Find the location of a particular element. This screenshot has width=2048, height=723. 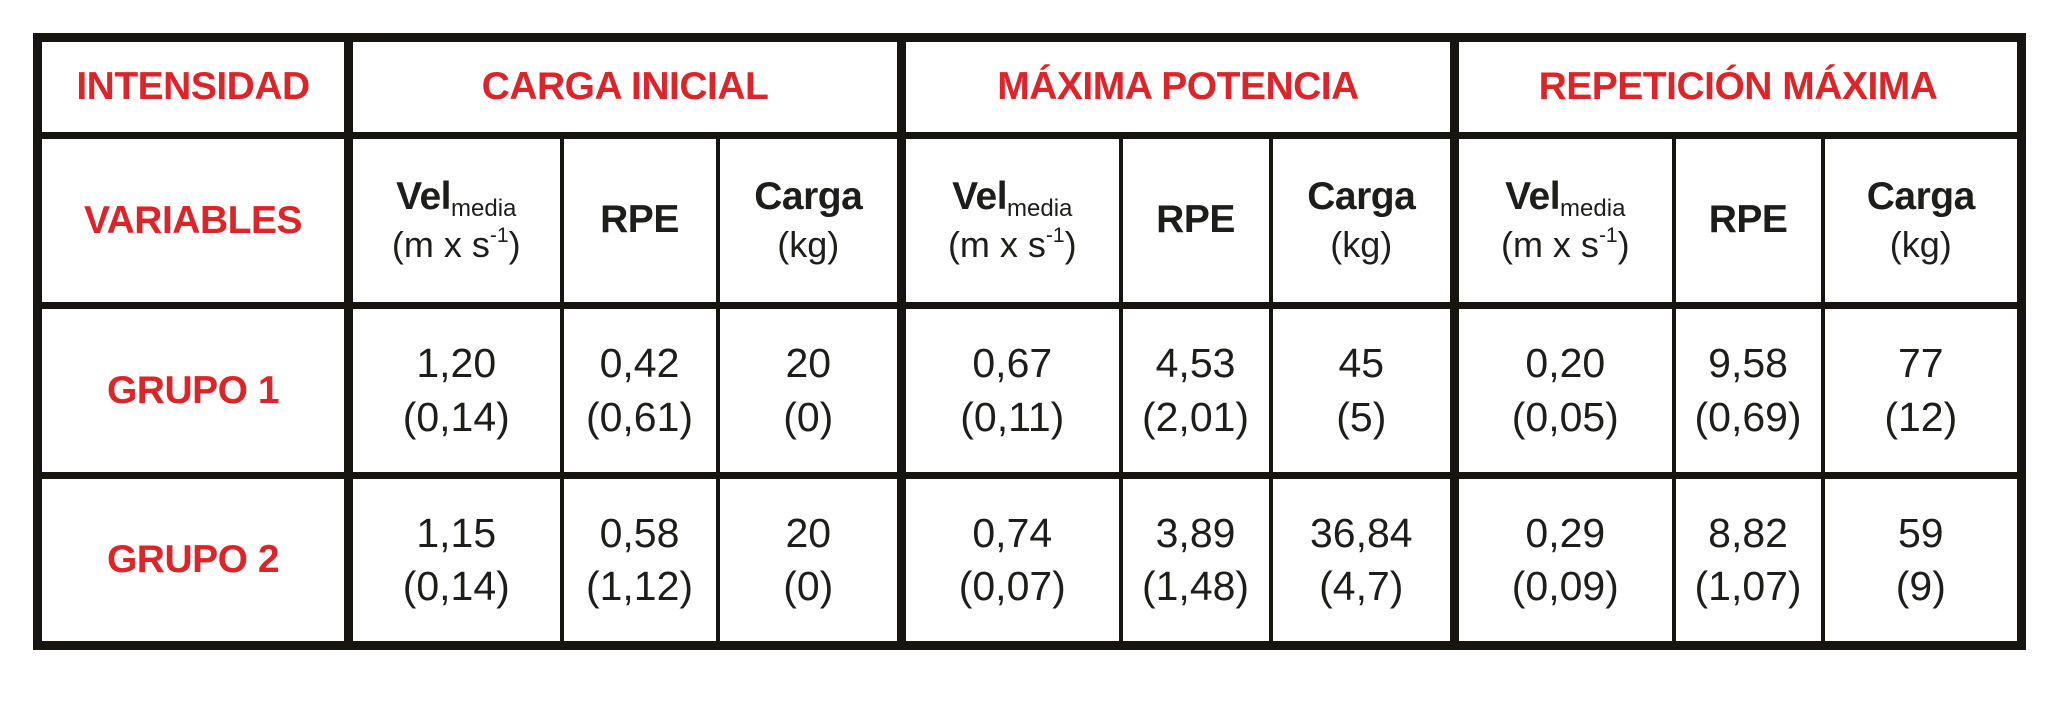

cell-grupo1-mp-vel: 0,67 (0,11) is located at coordinates (1010, 390).